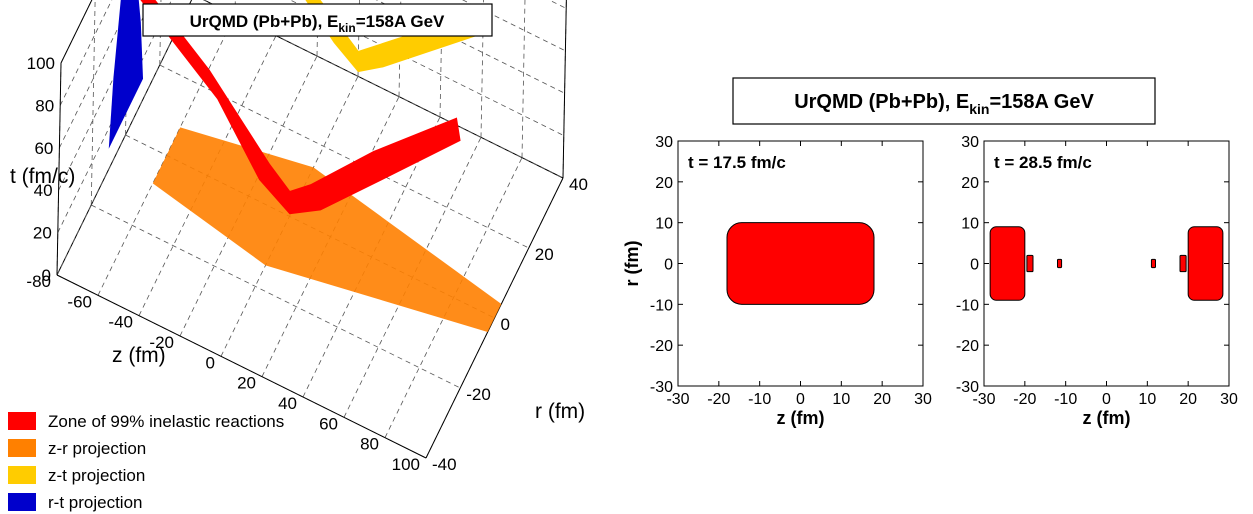 The image size is (1253, 514). What do you see at coordinates (1205, 263) in the screenshot?
I see `region-right-zone` at bounding box center [1205, 263].